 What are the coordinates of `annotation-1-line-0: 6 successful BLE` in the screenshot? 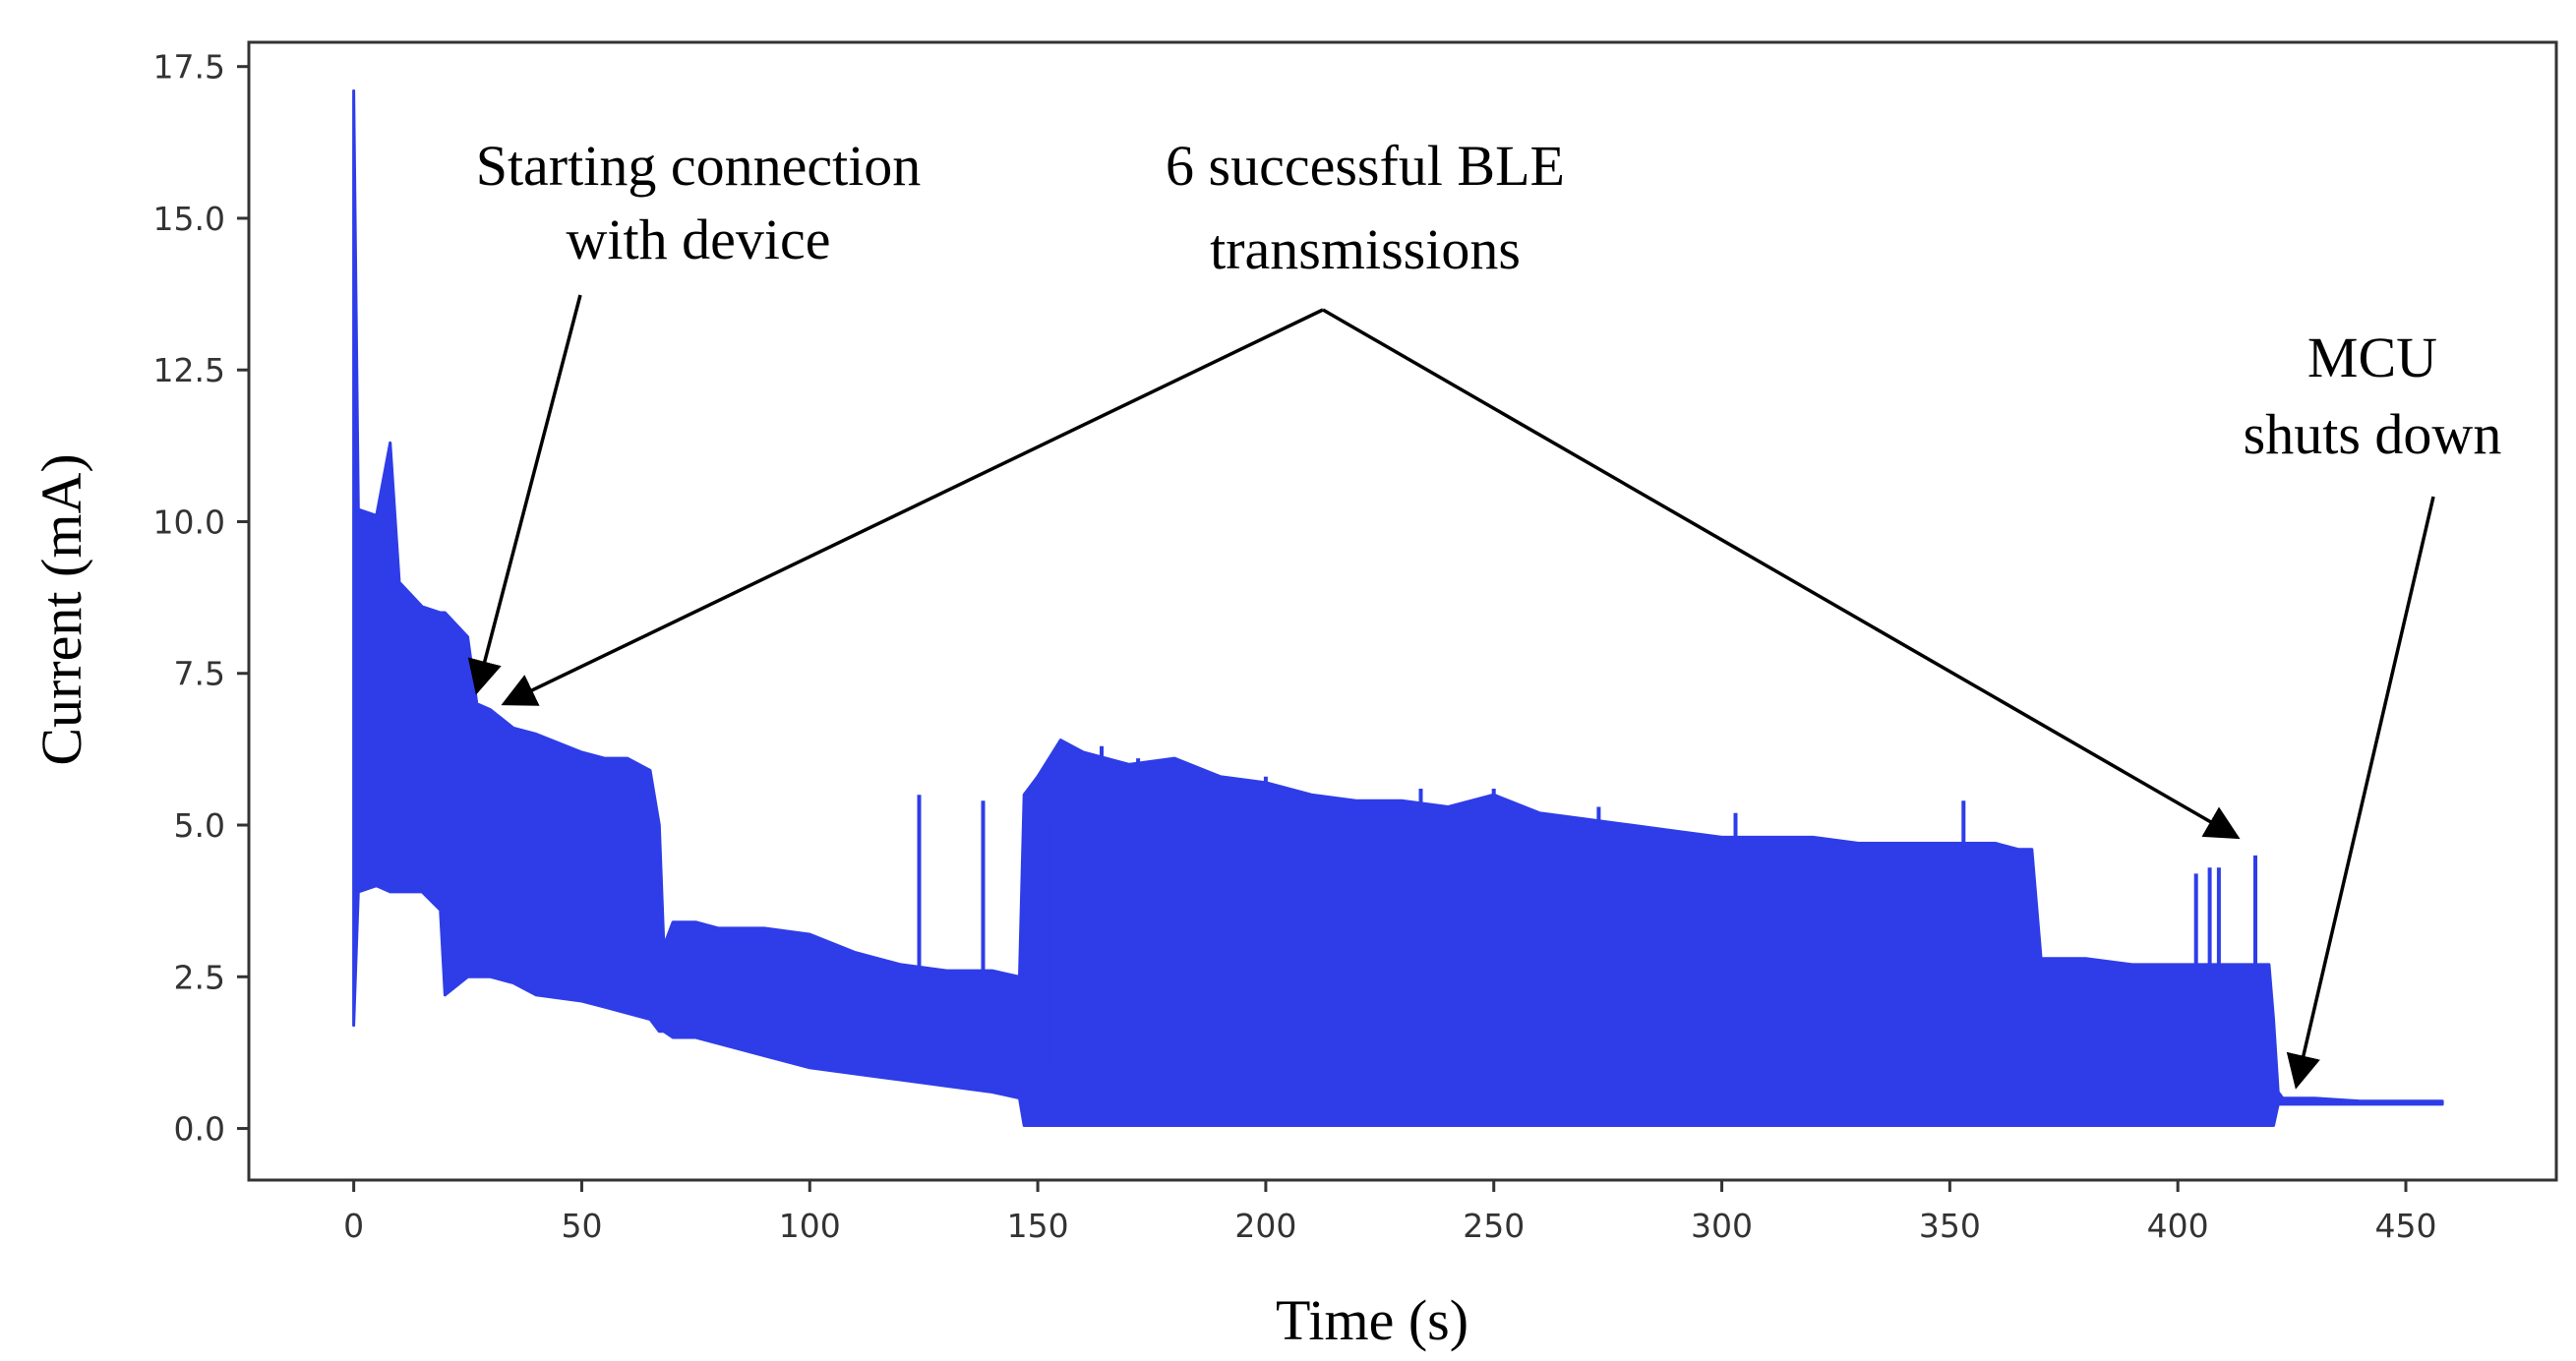 It's located at (1366, 166).